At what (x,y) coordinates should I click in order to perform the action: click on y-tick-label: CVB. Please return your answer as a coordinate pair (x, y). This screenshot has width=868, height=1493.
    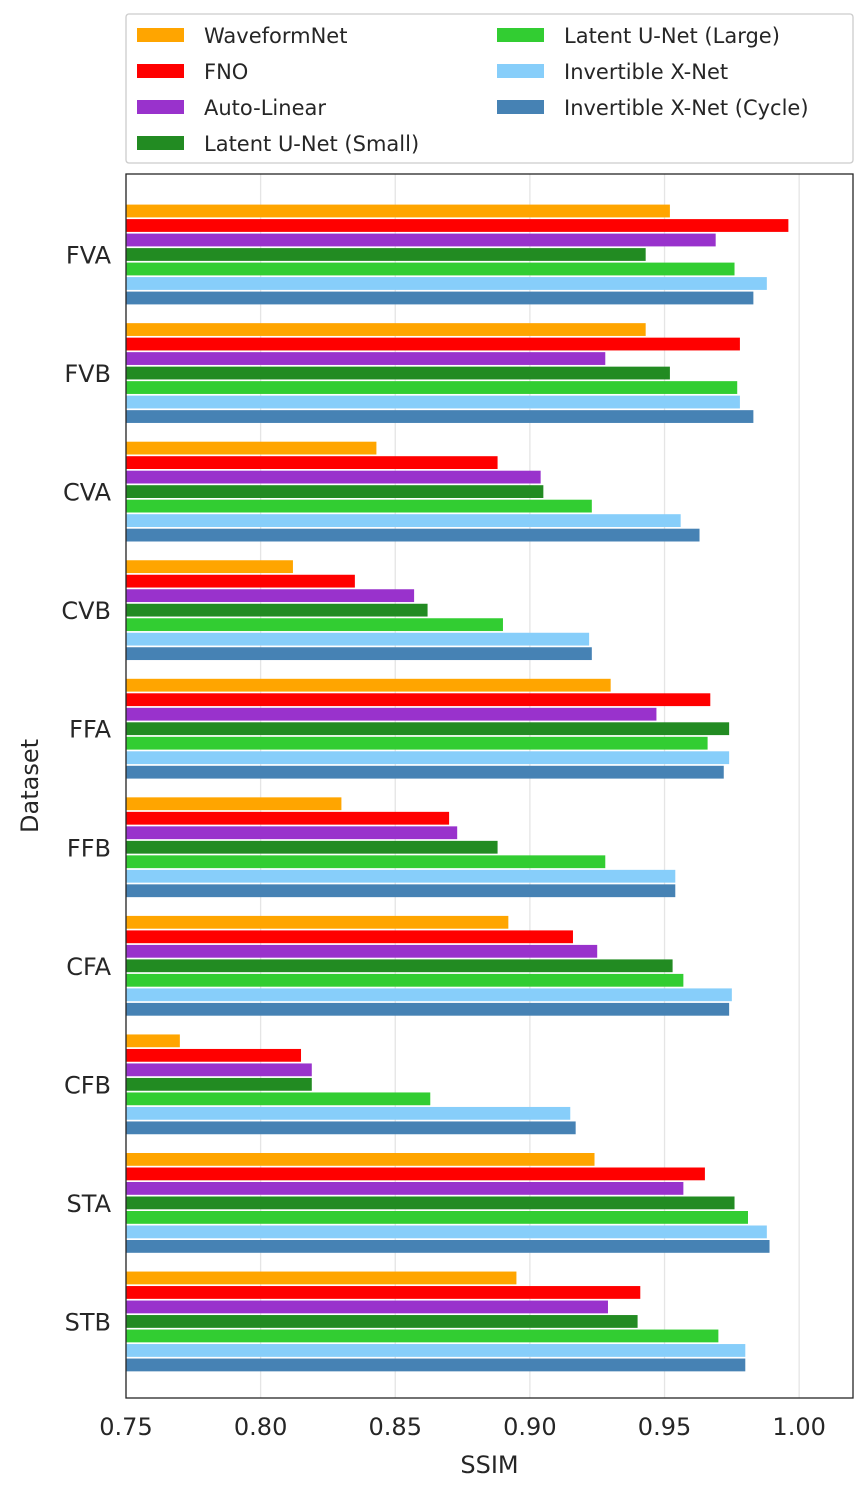
    Looking at the image, I should click on (86, 611).